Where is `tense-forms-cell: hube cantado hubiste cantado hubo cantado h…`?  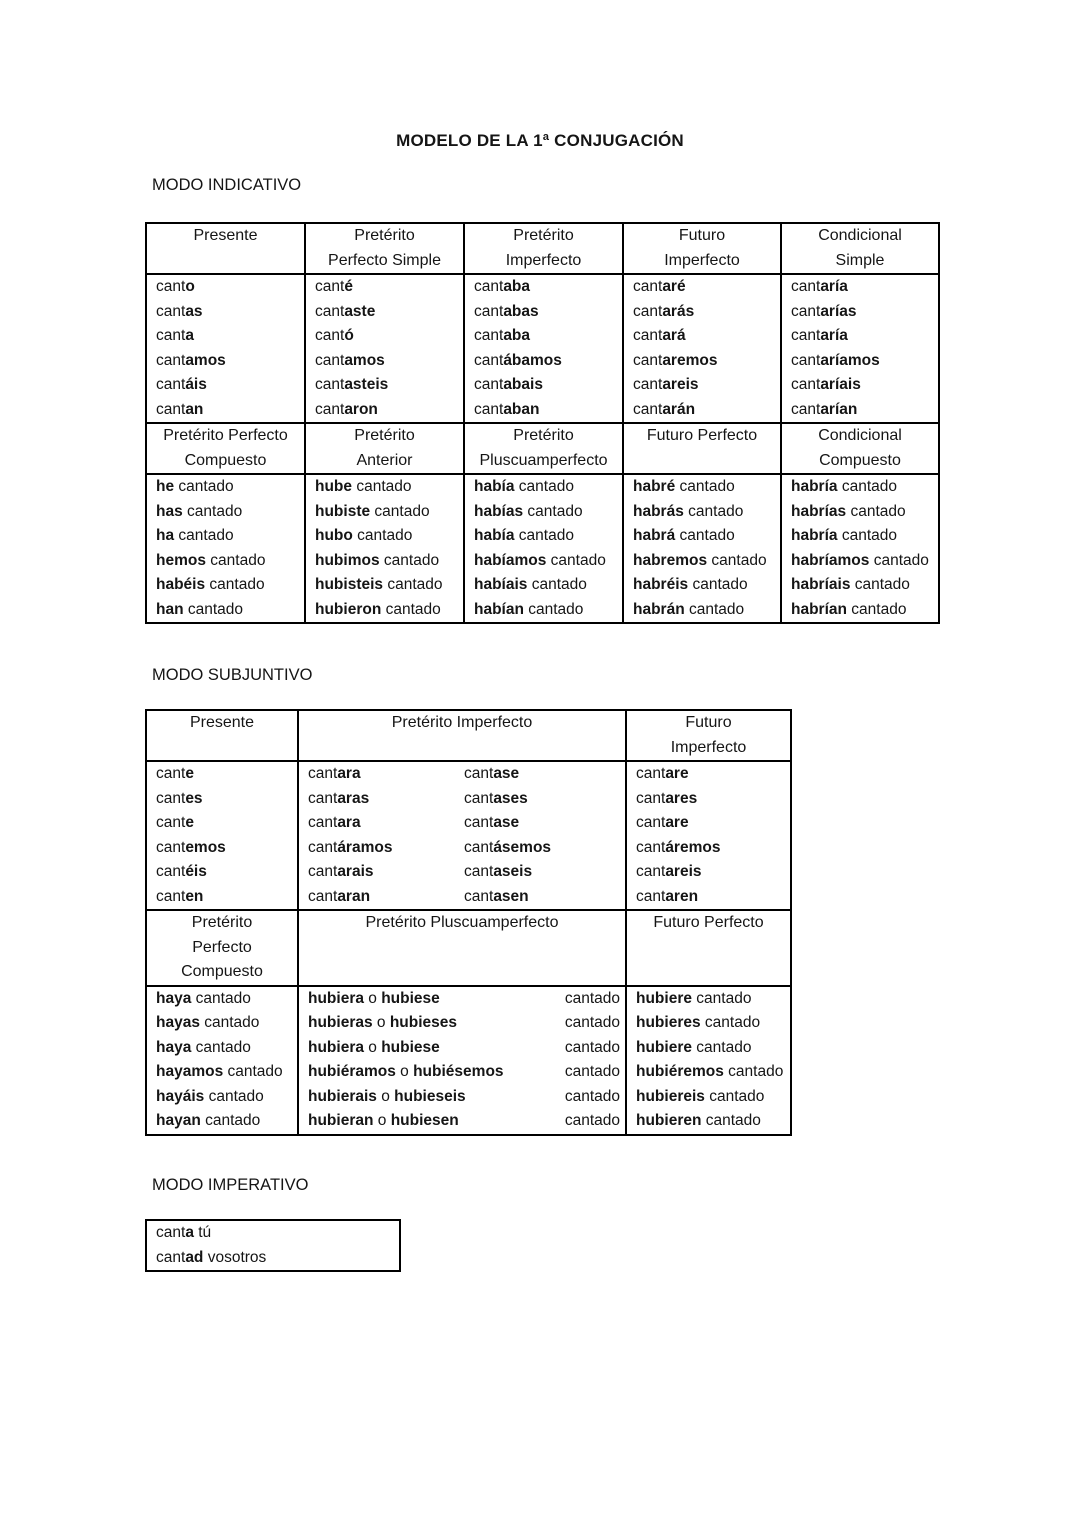 tense-forms-cell: hube cantado hubiste cantado hubo cantado h… is located at coordinates (384, 548).